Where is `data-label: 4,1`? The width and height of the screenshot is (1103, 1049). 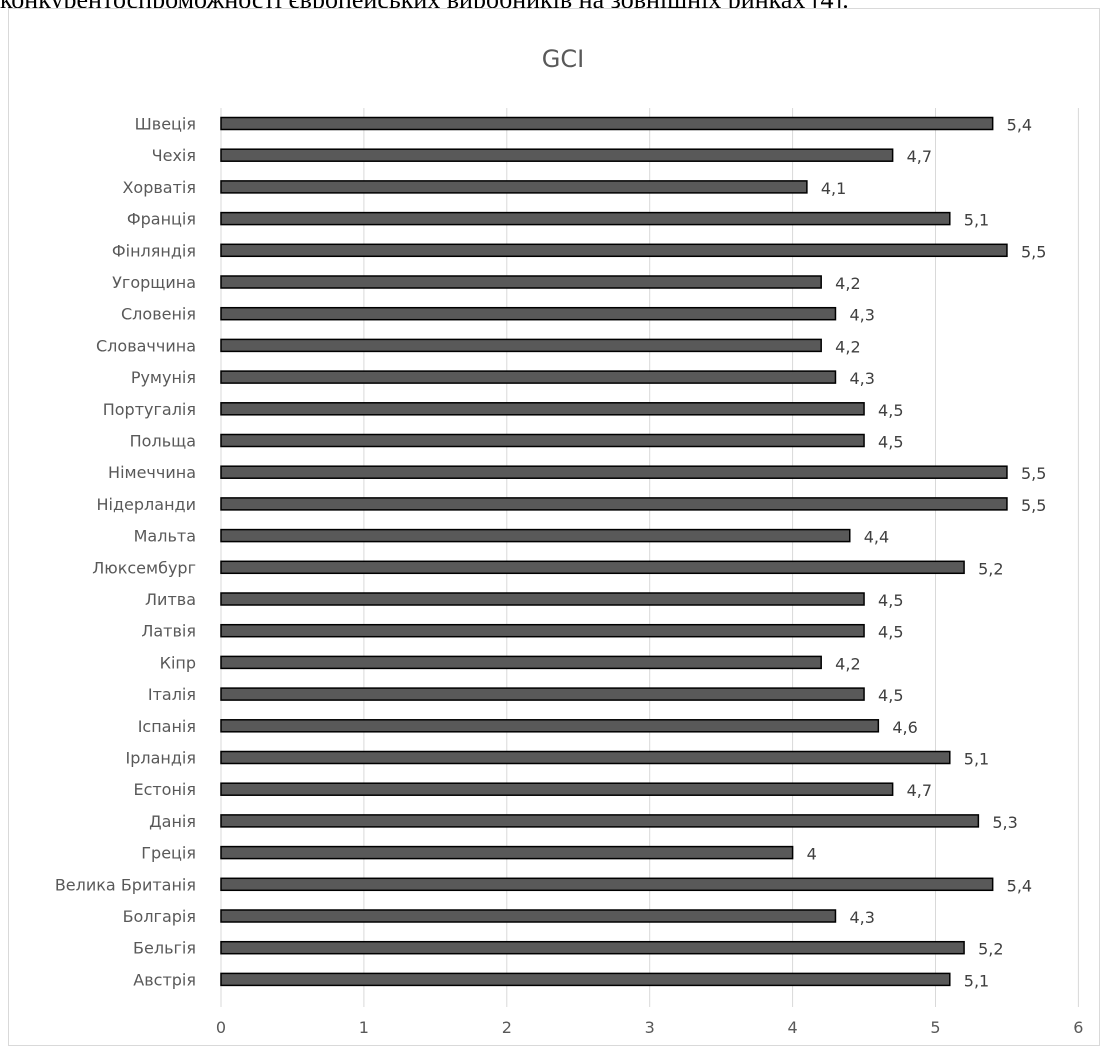
data-label: 4,1 is located at coordinates (833, 188).